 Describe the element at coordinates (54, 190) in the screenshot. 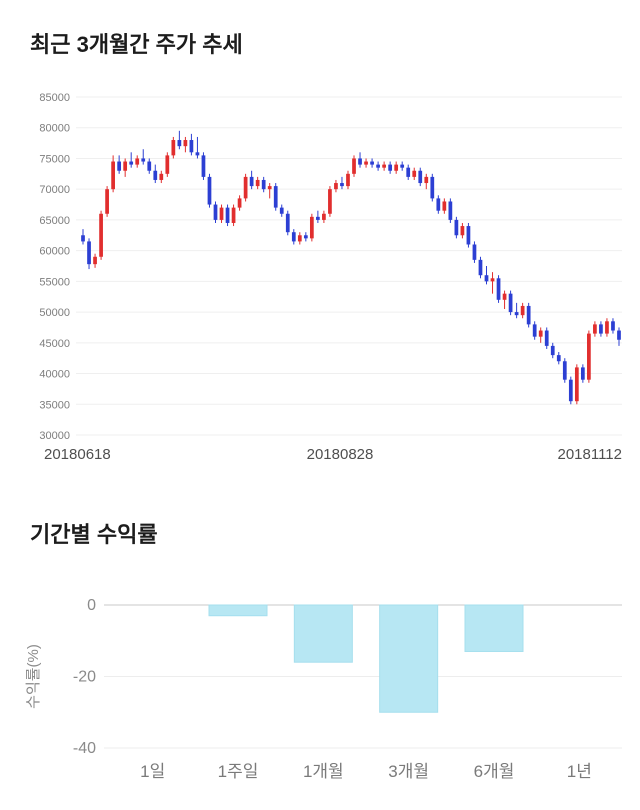

I see `svg-text: 70000` at that location.